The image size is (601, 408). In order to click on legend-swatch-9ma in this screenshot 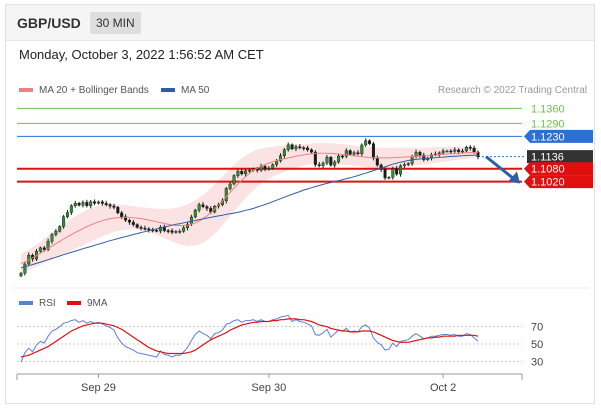, I will do `click(74, 303)`.